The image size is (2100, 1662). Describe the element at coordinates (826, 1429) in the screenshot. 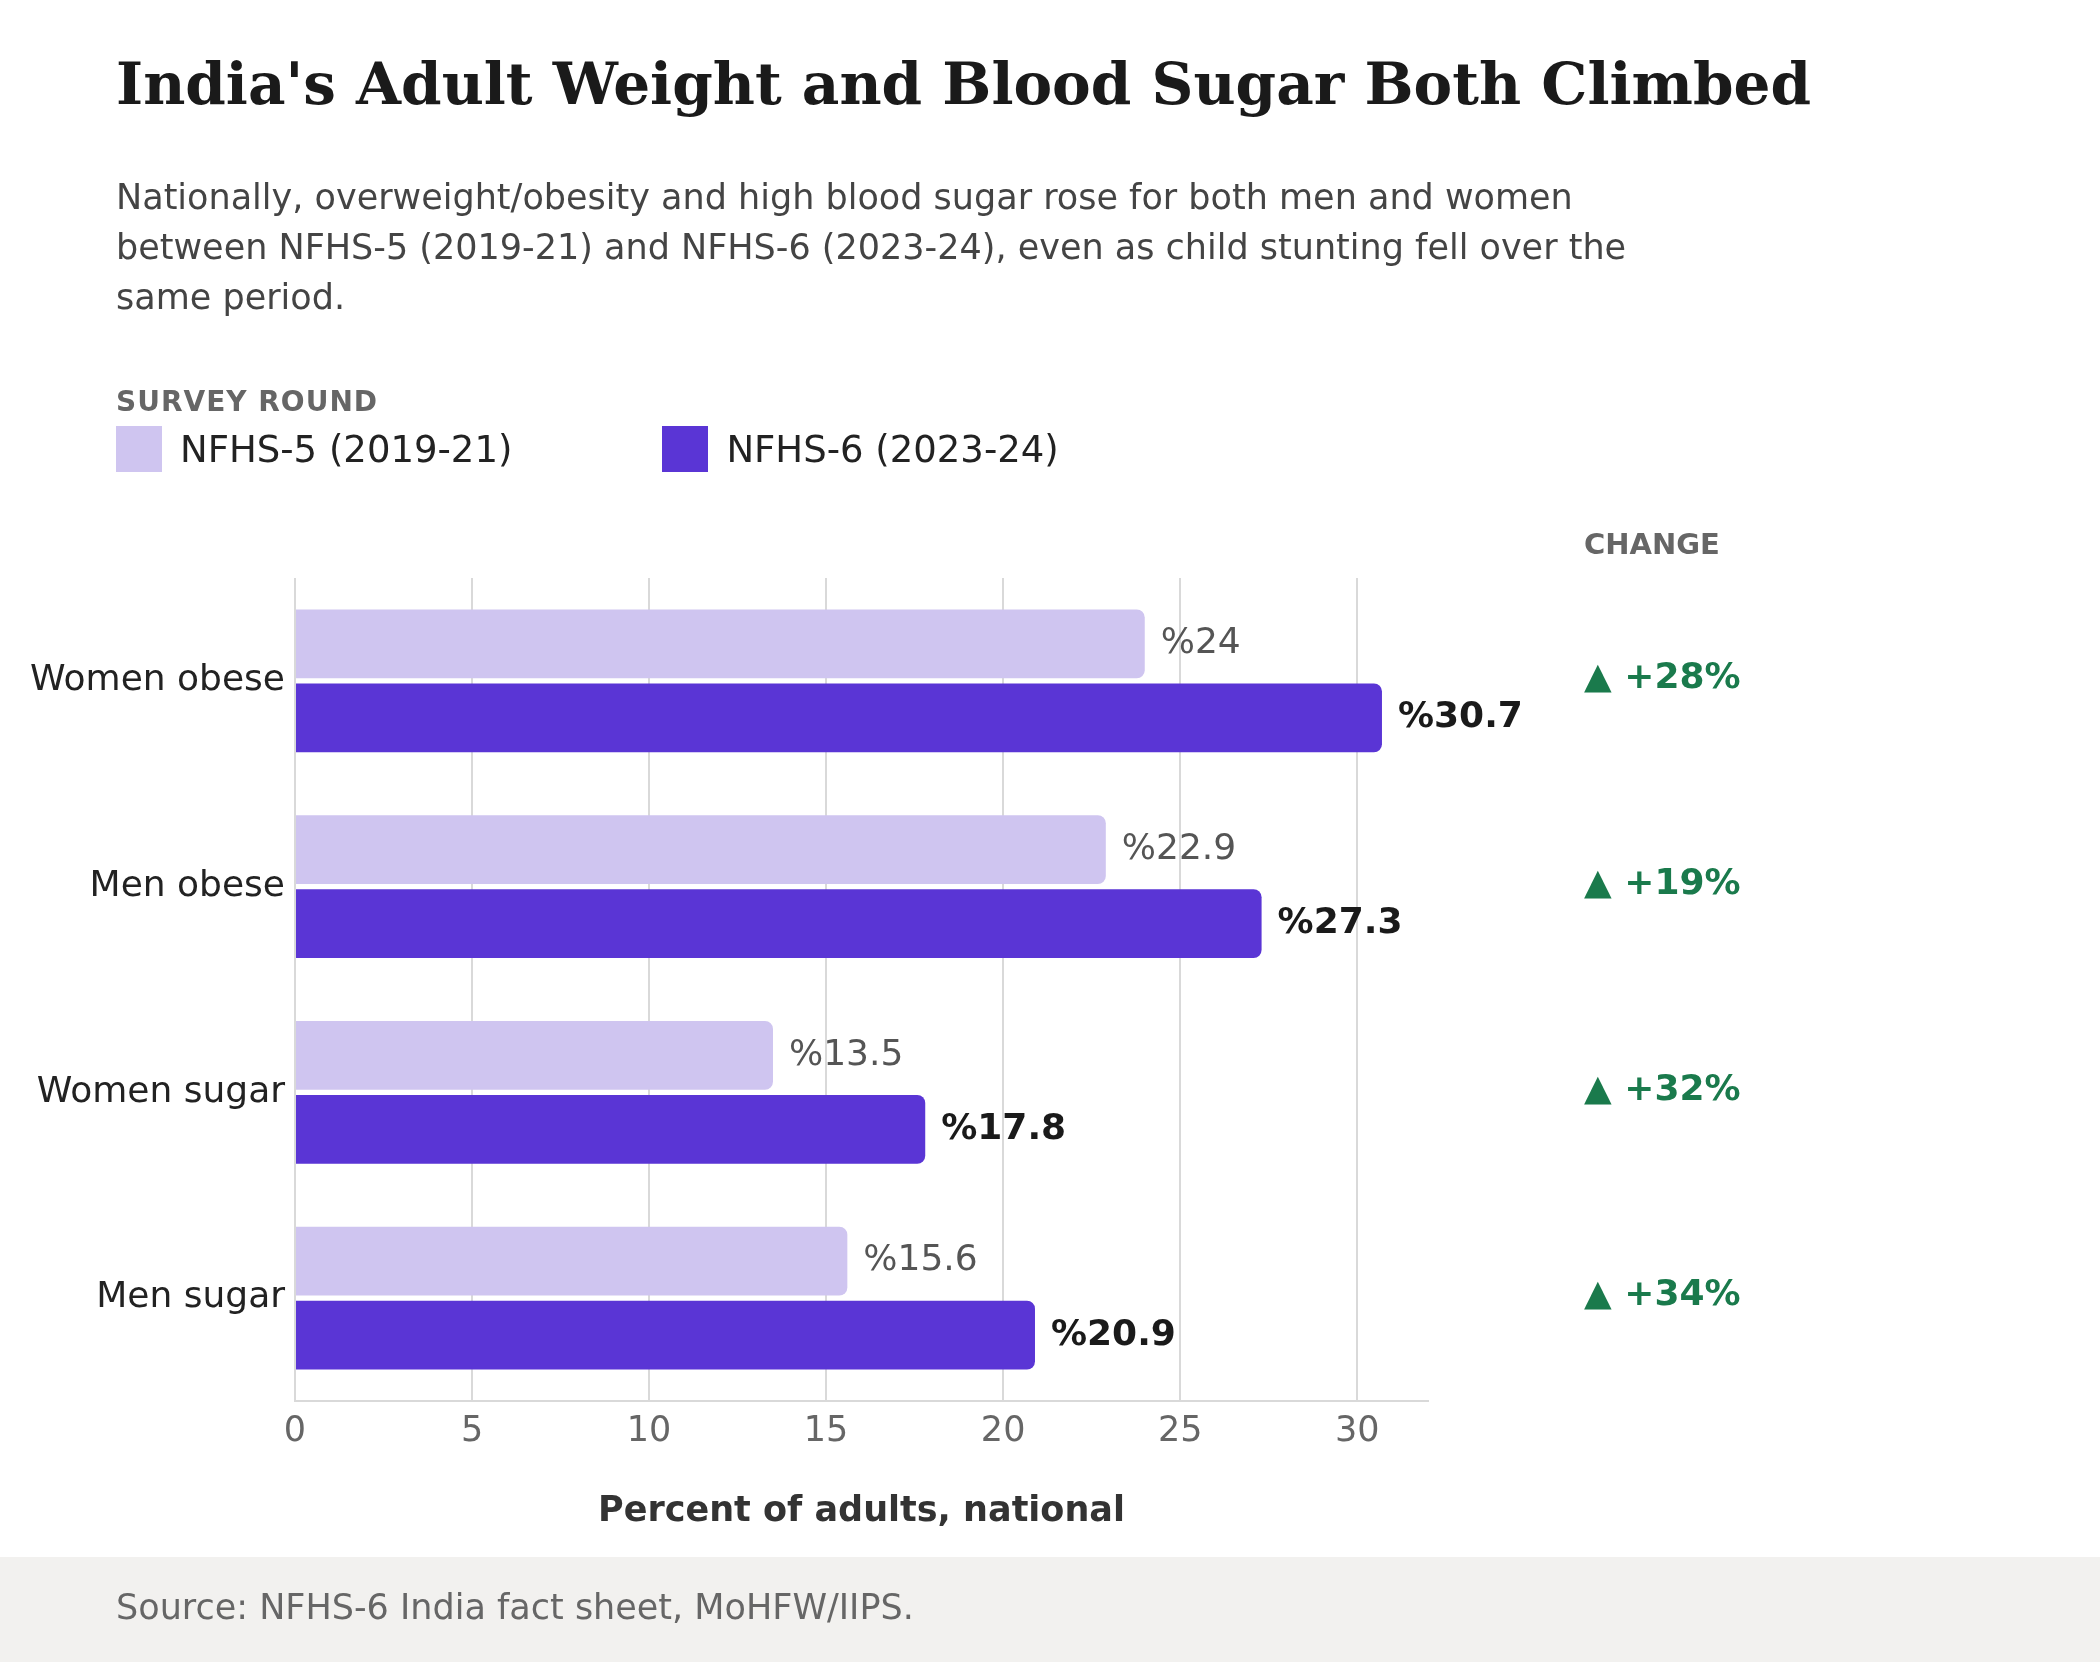

I see `x-tick-label: 15` at that location.